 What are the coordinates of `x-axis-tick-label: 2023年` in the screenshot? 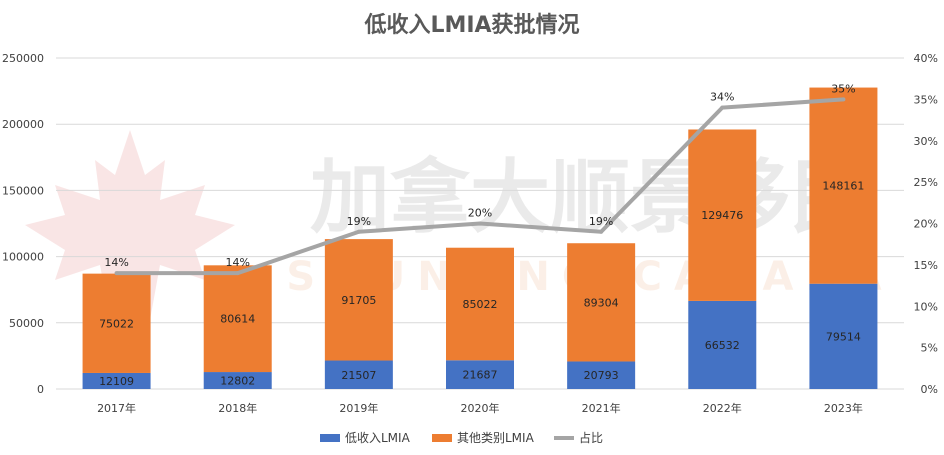 It's located at (843, 408).